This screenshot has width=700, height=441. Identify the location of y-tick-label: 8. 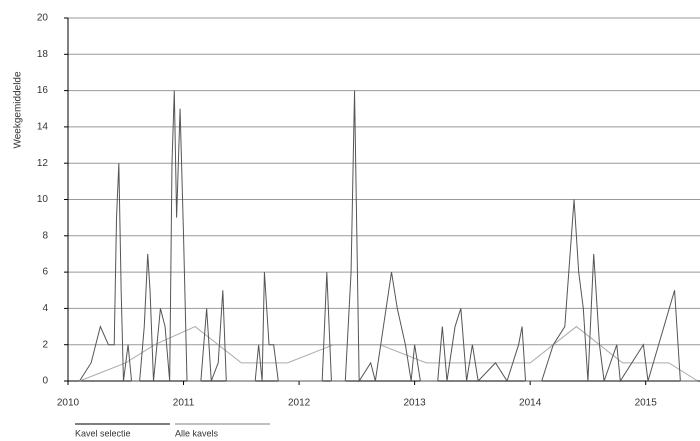
(45, 235).